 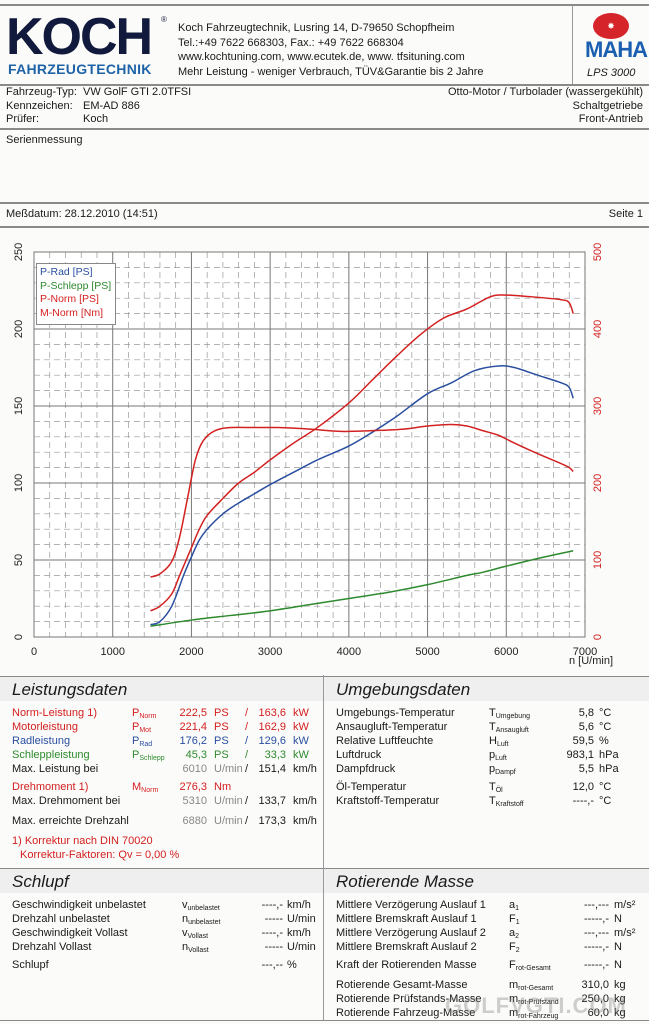 What do you see at coordinates (34, 652) in the screenshot?
I see `x-tick-label: 0` at bounding box center [34, 652].